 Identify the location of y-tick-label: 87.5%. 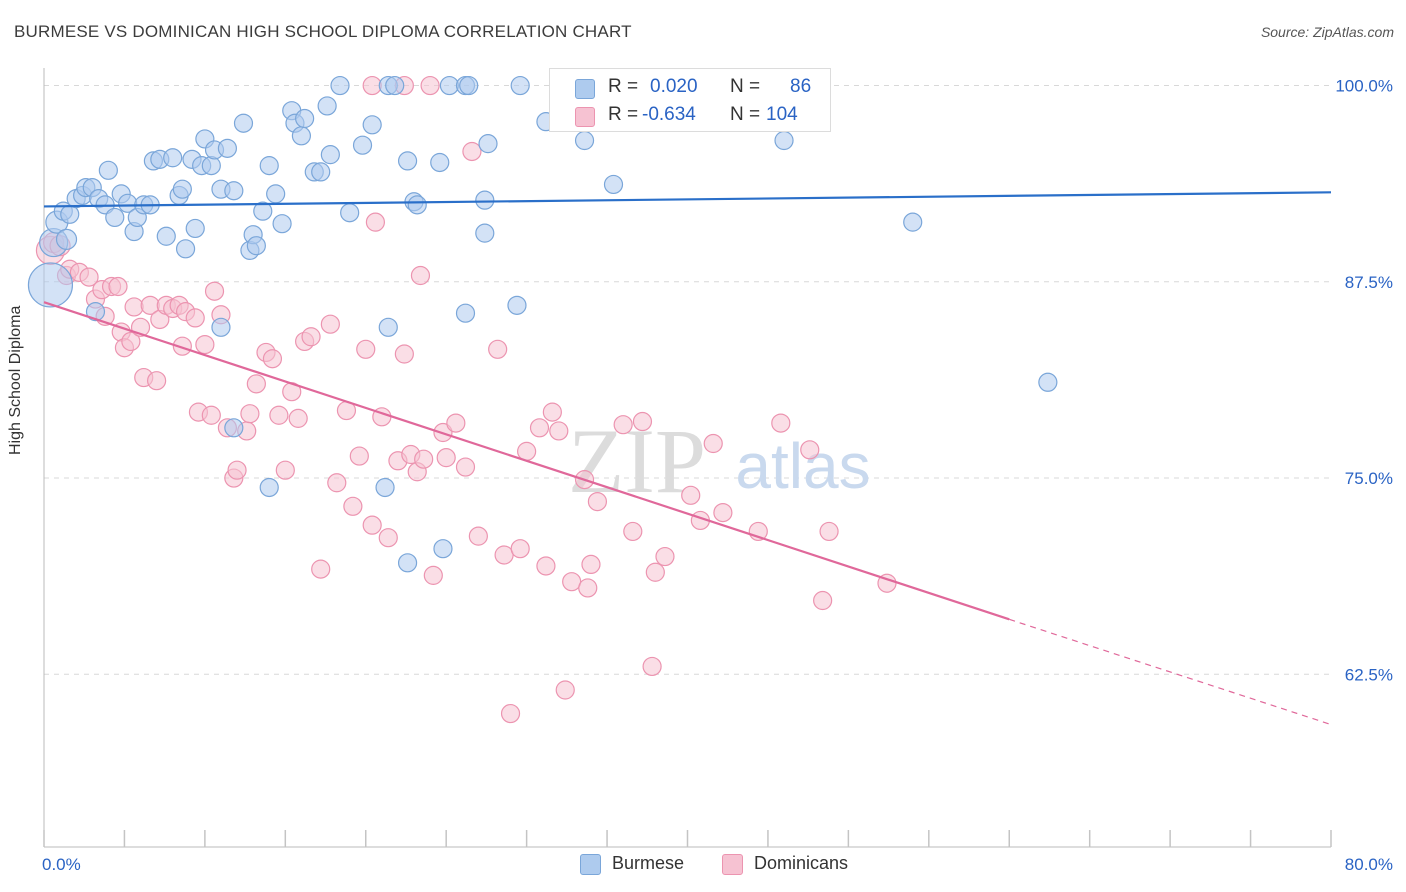
(1369, 282).